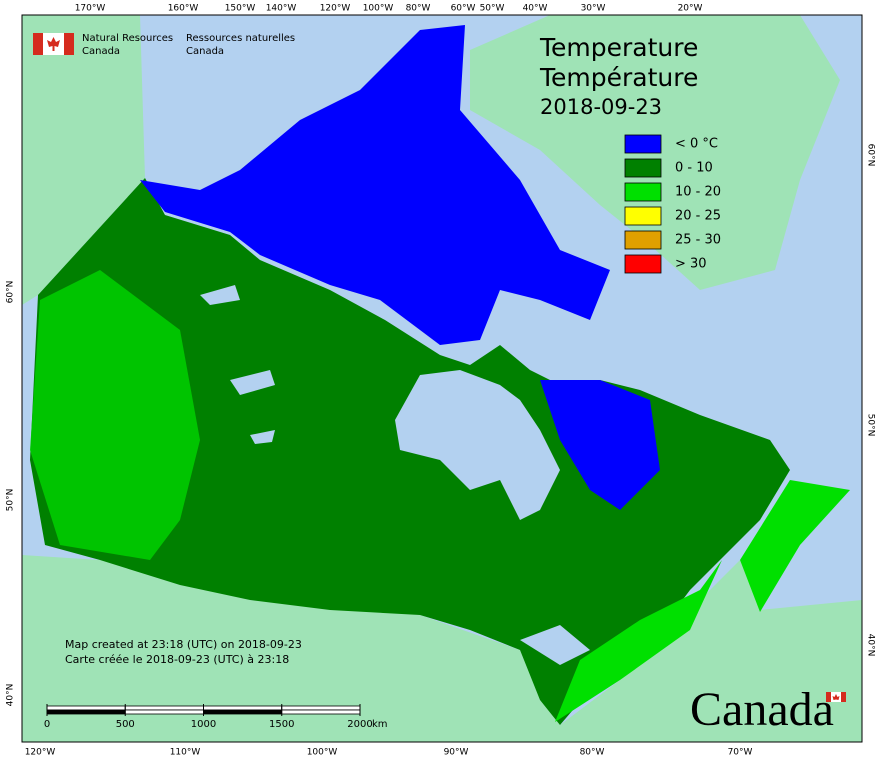 This screenshot has height=764, width=880. Describe the element at coordinates (601, 107) in the screenshot. I see `title-date: 2018-09-23` at that location.